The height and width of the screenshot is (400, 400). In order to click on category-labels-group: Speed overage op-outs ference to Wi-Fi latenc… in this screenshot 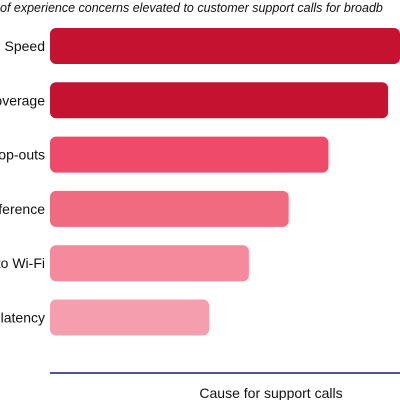, I will do `click(22, 182)`.